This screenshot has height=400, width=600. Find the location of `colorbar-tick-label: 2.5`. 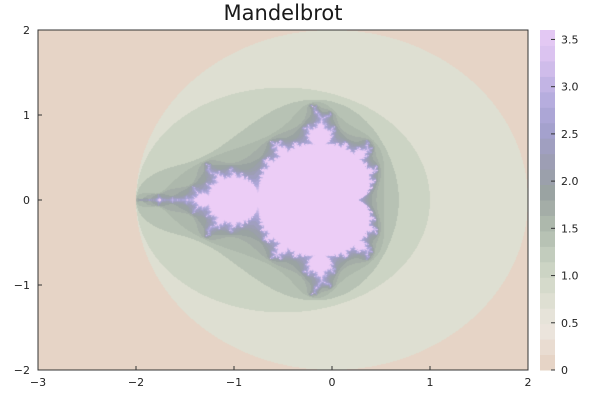

colorbar-tick-label: 2.5 is located at coordinates (570, 134).